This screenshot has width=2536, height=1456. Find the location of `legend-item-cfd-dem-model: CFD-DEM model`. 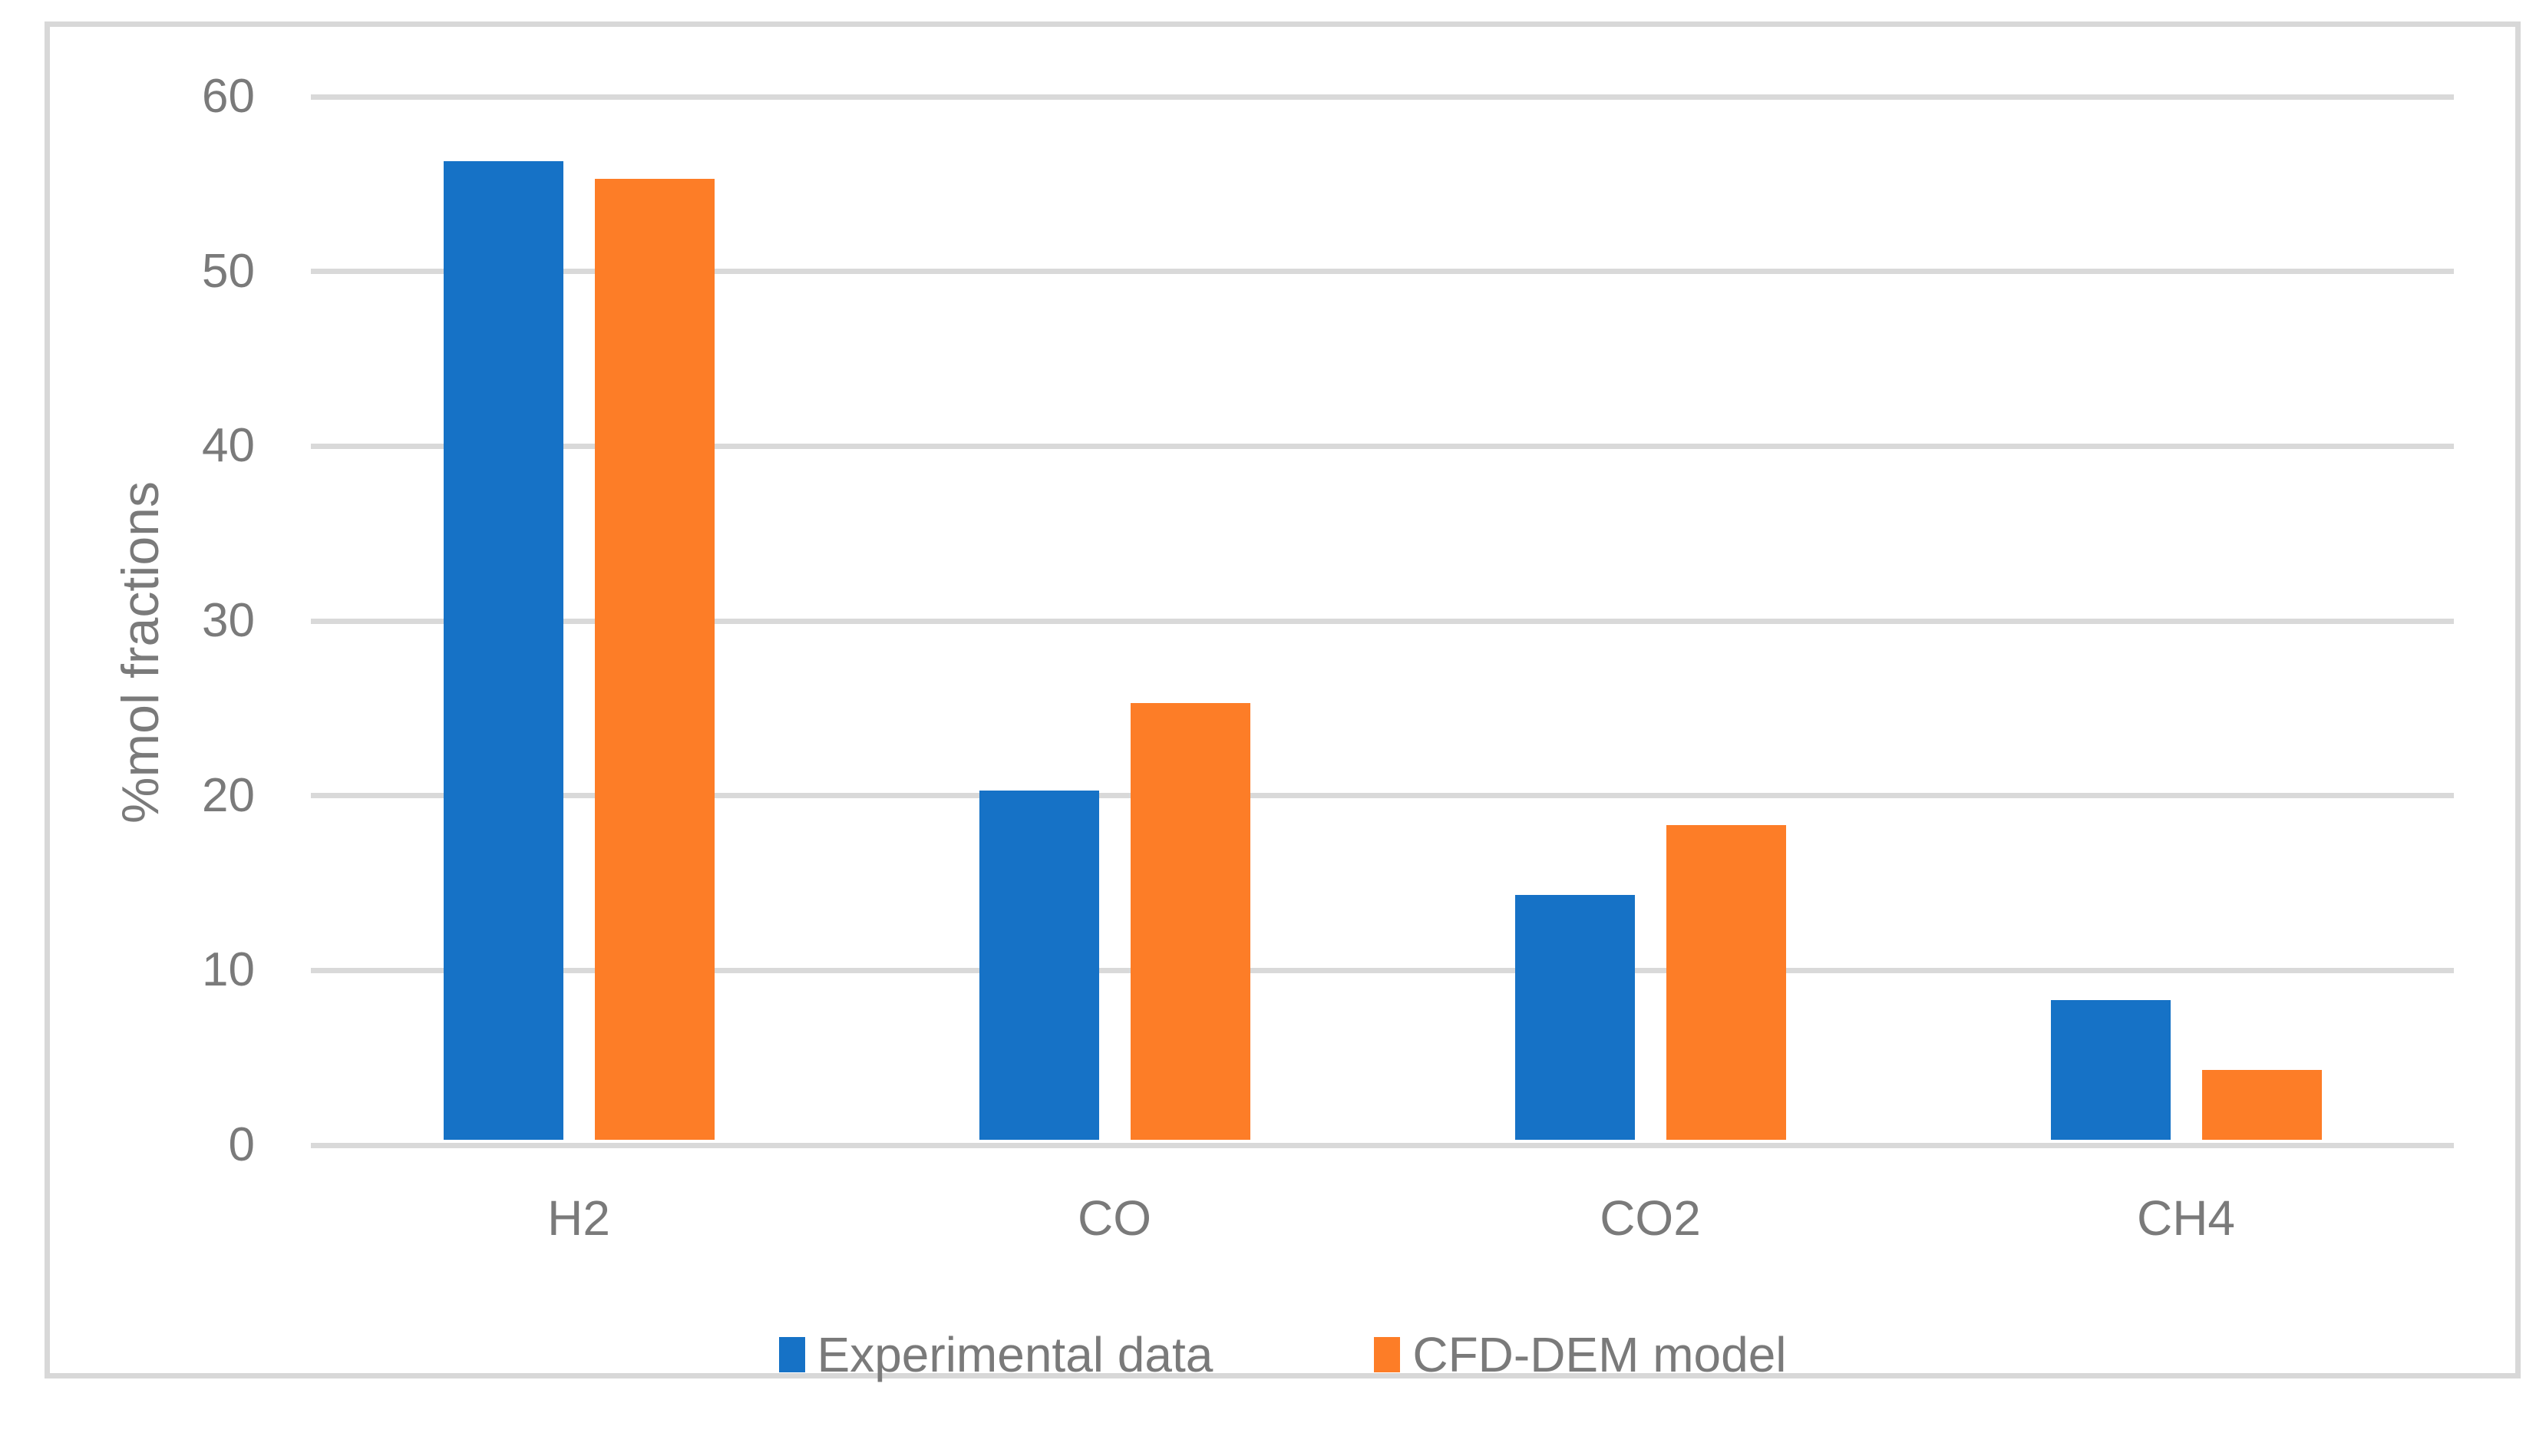

legend-item-cfd-dem-model: CFD-DEM model is located at coordinates (1580, 1355).